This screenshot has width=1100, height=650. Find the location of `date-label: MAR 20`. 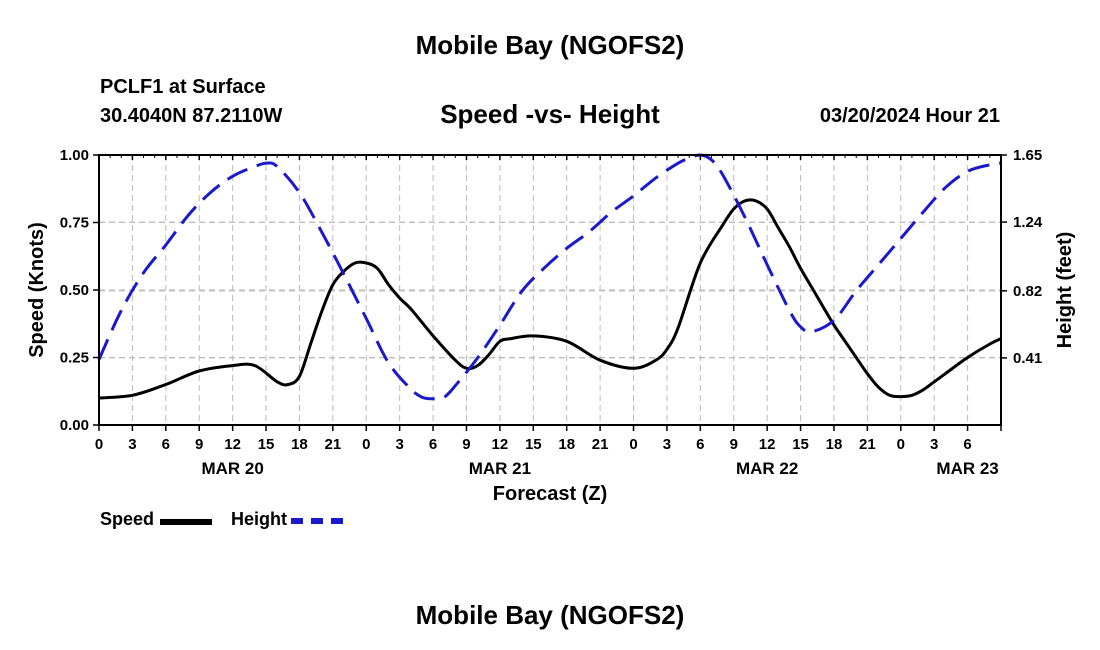

date-label: MAR 20 is located at coordinates (232, 468).